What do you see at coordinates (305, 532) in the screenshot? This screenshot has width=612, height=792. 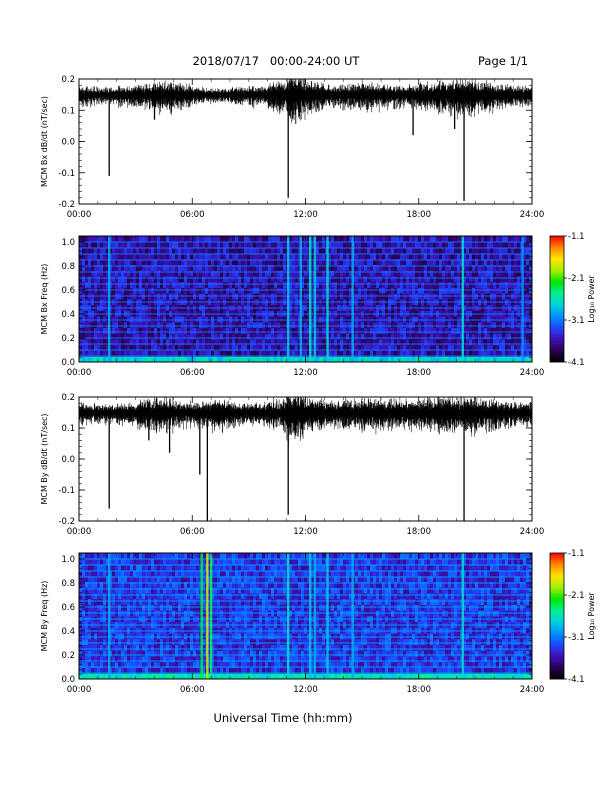 I see `x-tick-label: 12:00` at bounding box center [305, 532].